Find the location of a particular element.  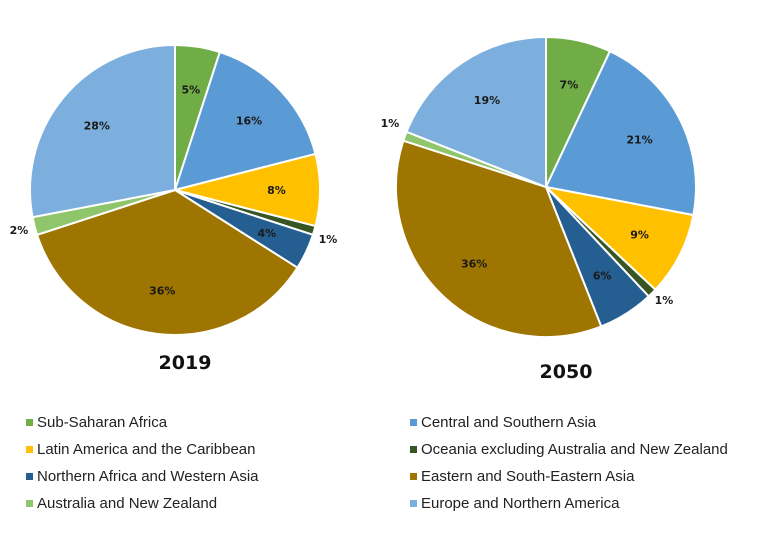

pie-label-2019-4: 1% is located at coordinates (328, 239).